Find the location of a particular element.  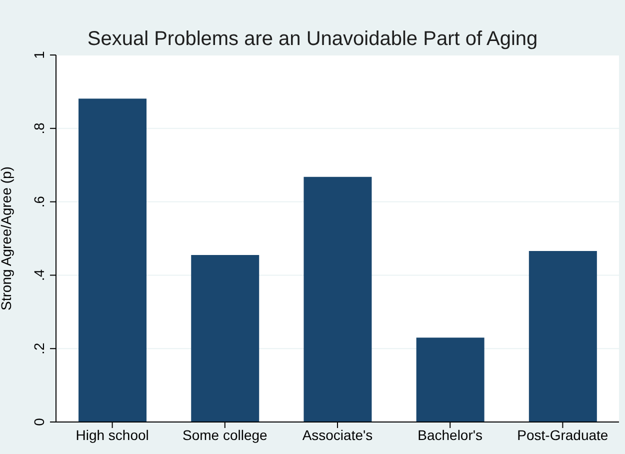

x-tick-label: High school is located at coordinates (112, 434).